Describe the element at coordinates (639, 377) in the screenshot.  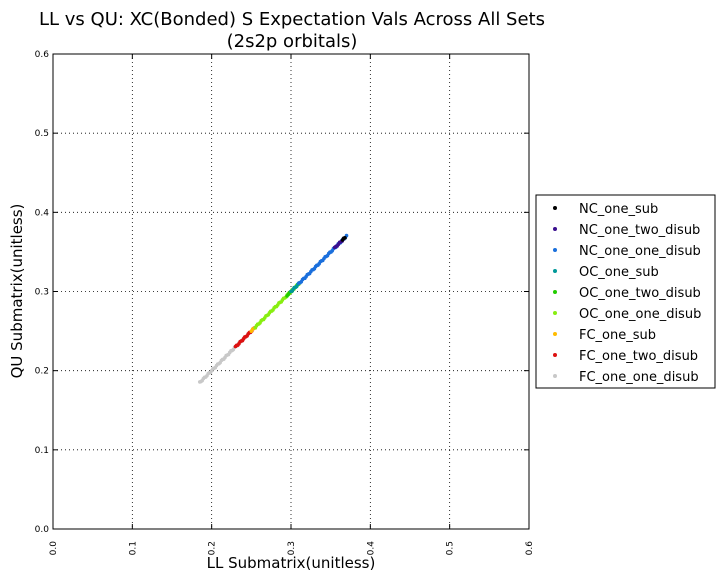
I see `legend-label: FC_one_one_disub` at that location.